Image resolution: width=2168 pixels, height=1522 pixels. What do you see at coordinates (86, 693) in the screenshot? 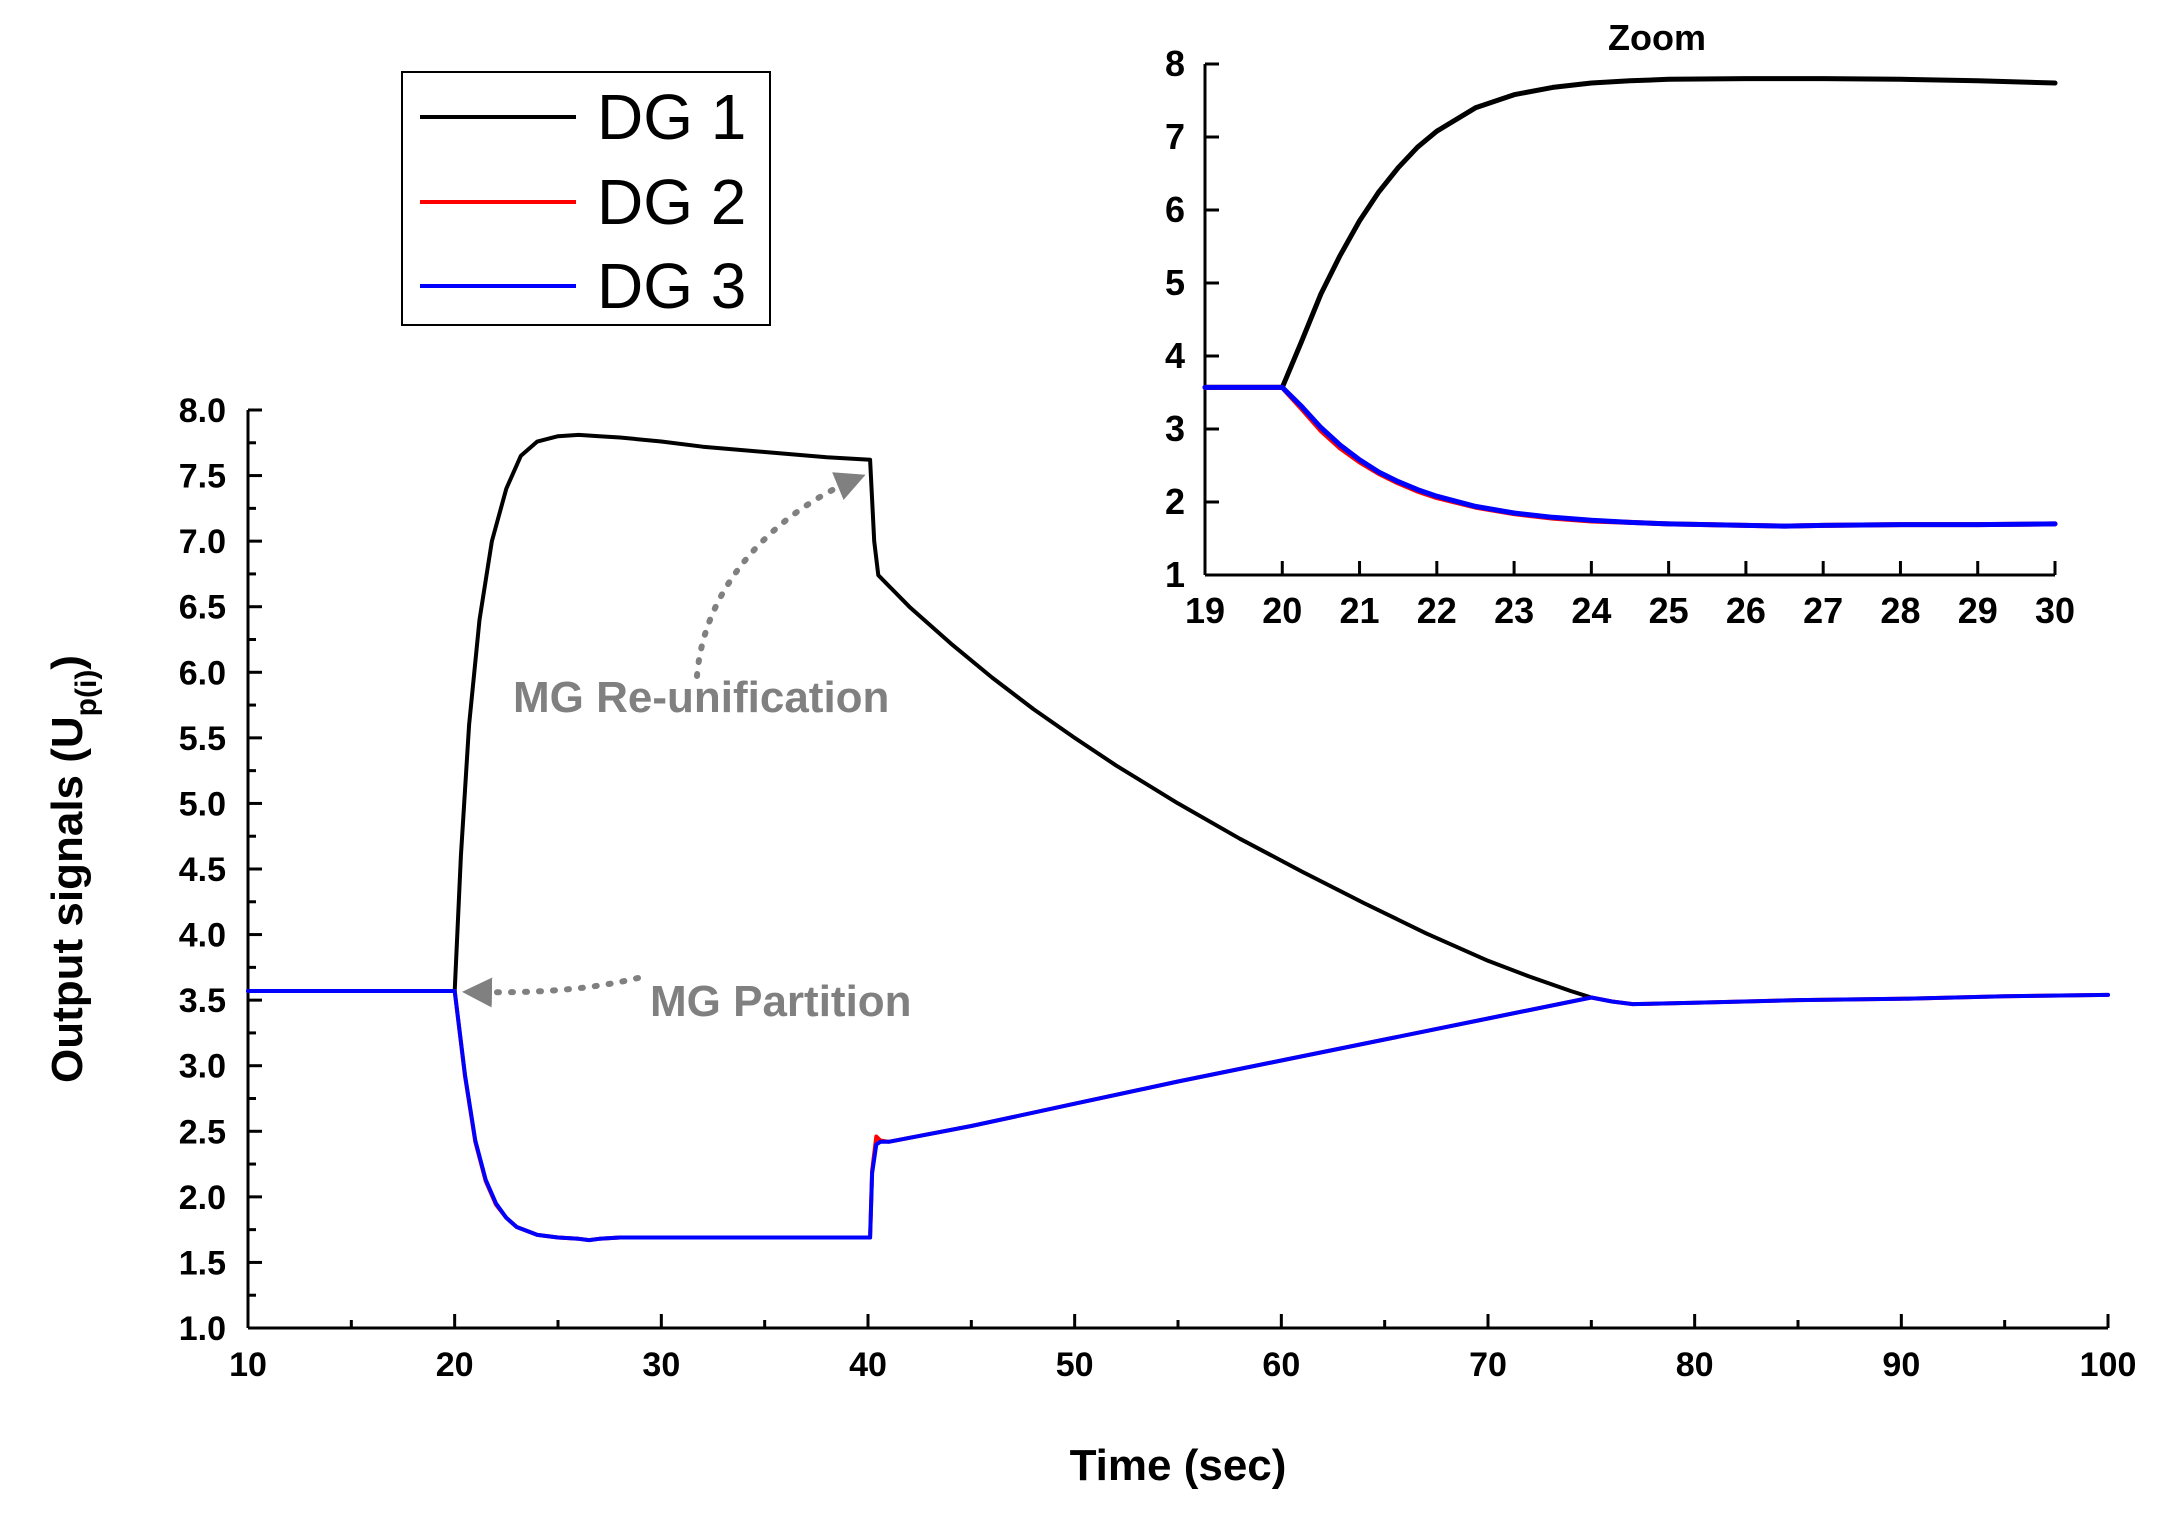
I see `y-axis-title-subscript: p(i)` at bounding box center [86, 693].